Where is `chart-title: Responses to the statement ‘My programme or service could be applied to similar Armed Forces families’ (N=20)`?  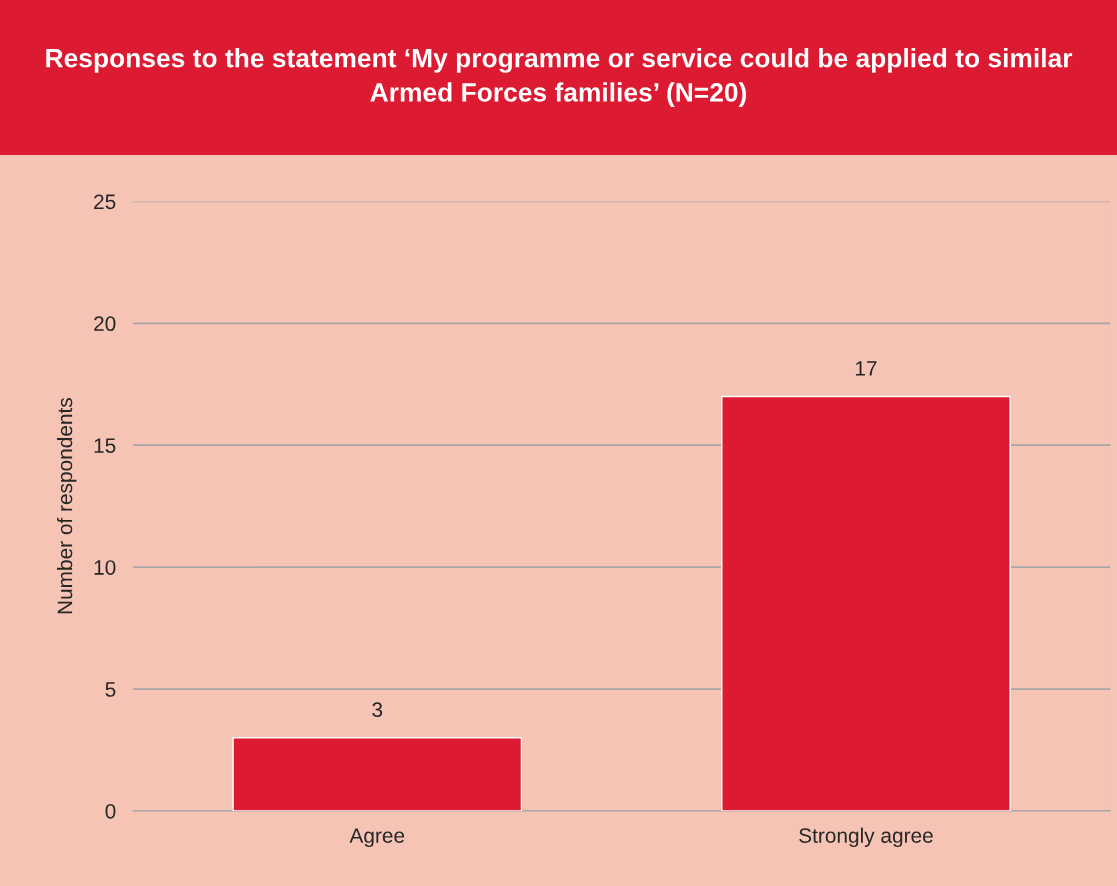 chart-title: Responses to the statement ‘My programme or service could be applied to similar Armed Forces families’ (N=20) is located at coordinates (559, 77).